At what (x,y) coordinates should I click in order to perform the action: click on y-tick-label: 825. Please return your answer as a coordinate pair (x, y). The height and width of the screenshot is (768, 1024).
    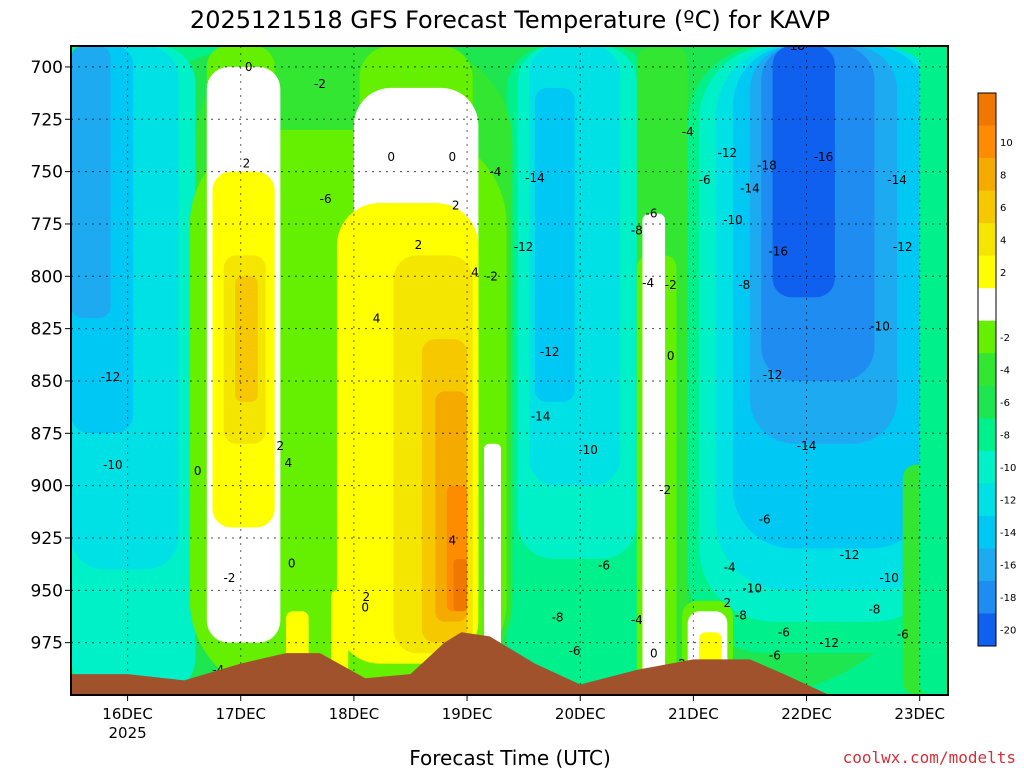
    Looking at the image, I should click on (47, 330).